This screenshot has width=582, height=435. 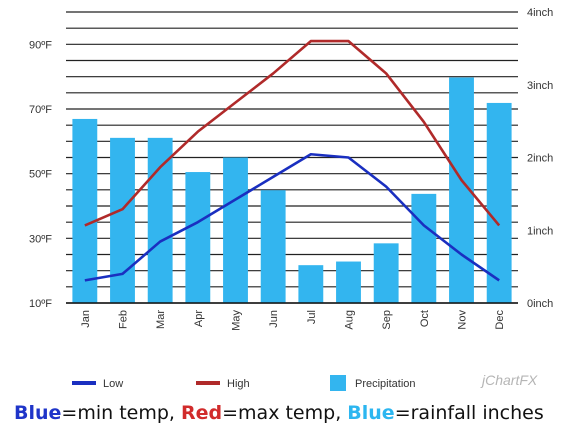 What do you see at coordinates (500, 320) in the screenshot?
I see `x-tick-label: Dec` at bounding box center [500, 320].